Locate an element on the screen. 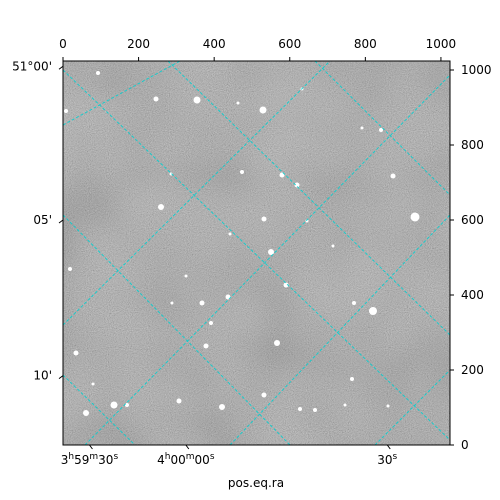 The image size is (500, 500). x-axis-title: pos.eq.ra is located at coordinates (256, 483).